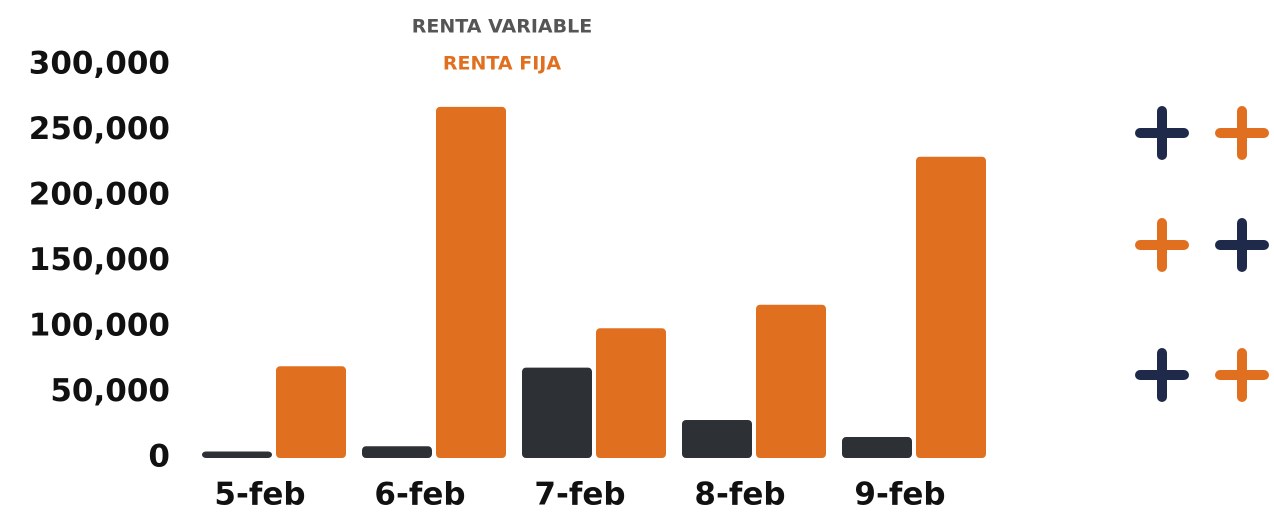  Describe the element at coordinates (99, 326) in the screenshot. I see `y-tick-label: 100,000` at that location.